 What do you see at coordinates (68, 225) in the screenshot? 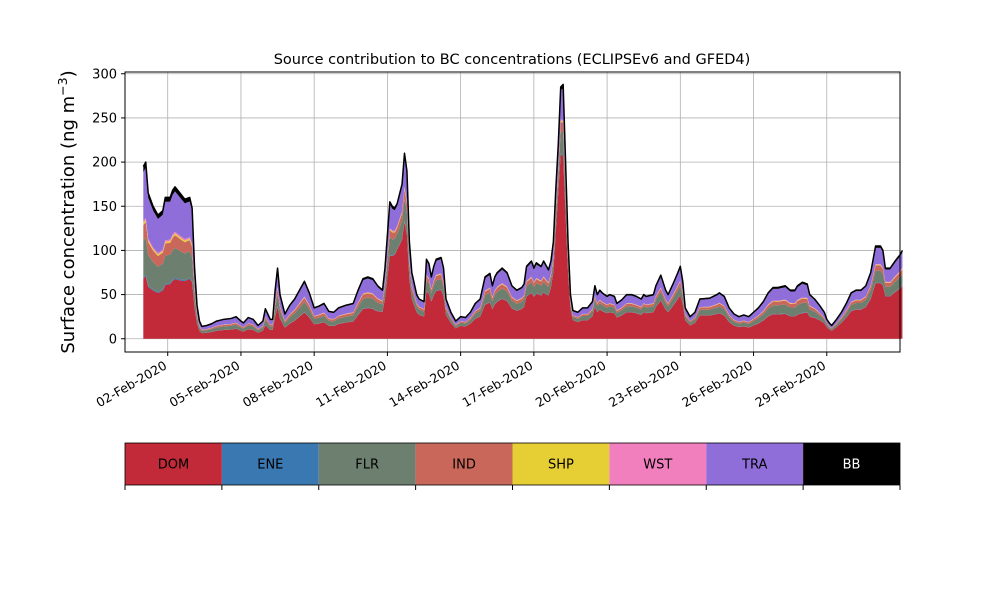
I see `y-axis-label-main: Surface concentration (ng m` at bounding box center [68, 225].